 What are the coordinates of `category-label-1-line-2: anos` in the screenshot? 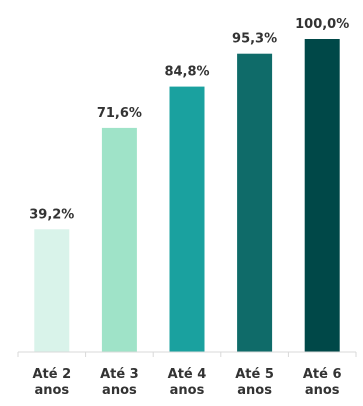 It's located at (51, 390).